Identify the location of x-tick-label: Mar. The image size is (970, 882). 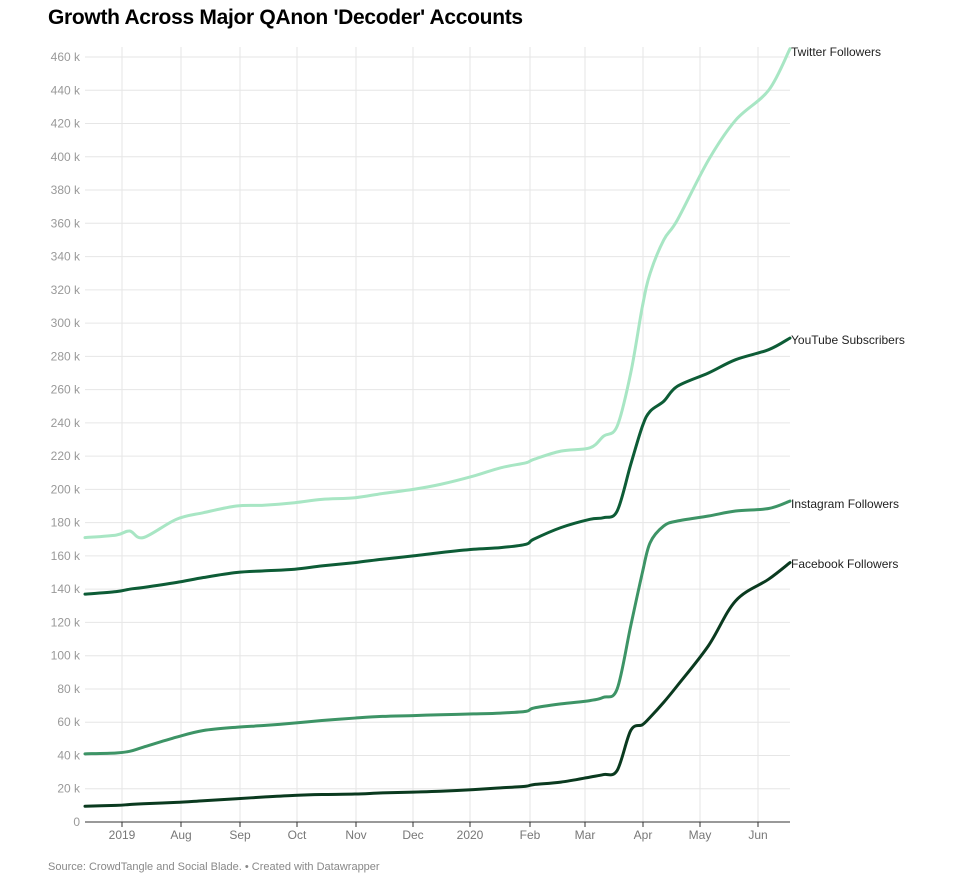
(585, 835).